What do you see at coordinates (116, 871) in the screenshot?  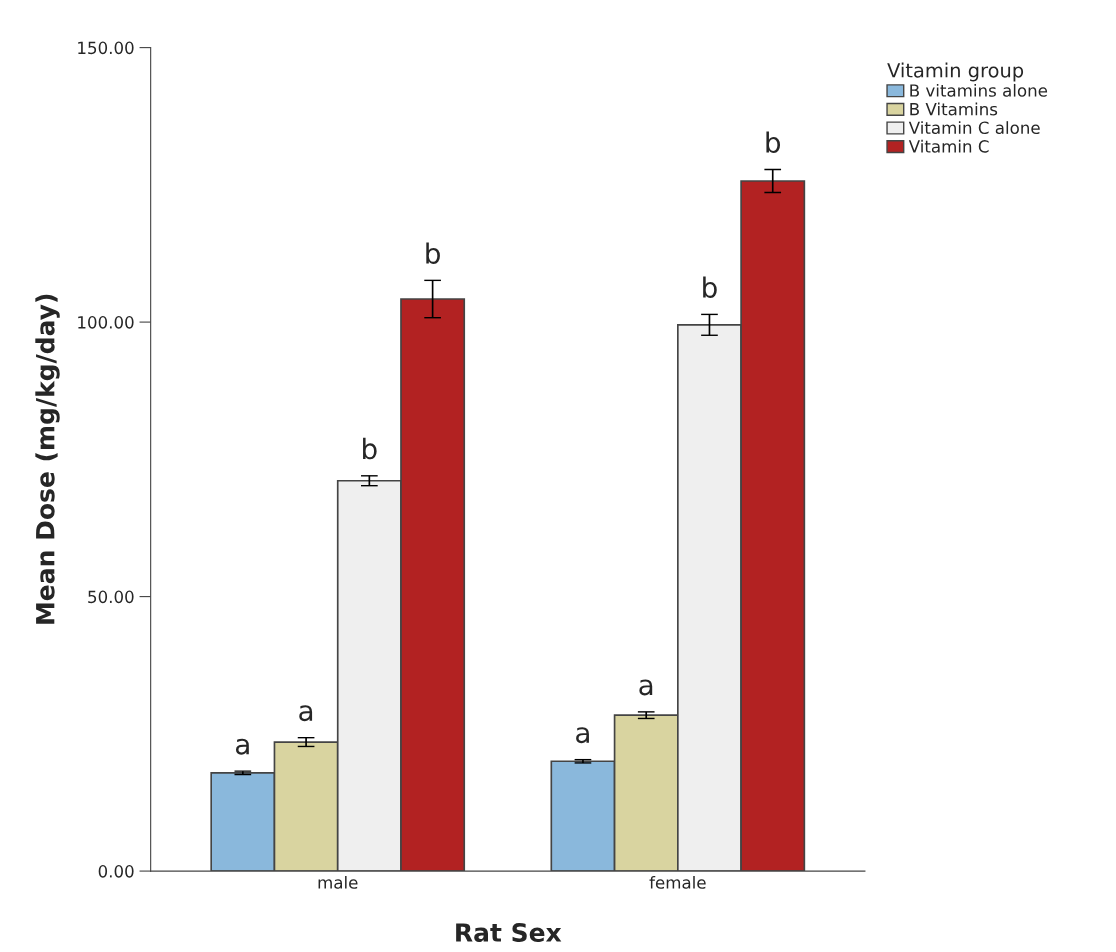 I see `y-tick-label: 0.00` at bounding box center [116, 871].